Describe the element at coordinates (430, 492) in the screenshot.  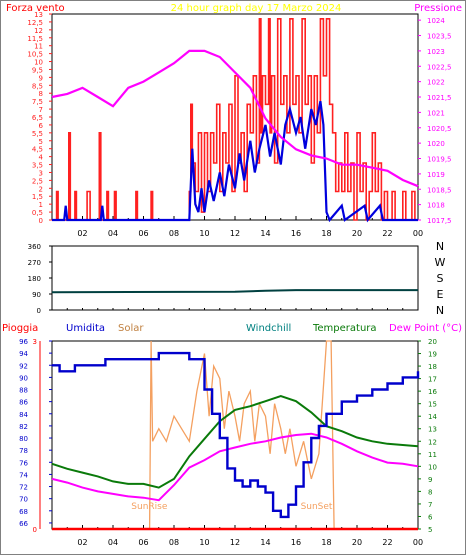
I see `temp-tick-label: 8` at that location.